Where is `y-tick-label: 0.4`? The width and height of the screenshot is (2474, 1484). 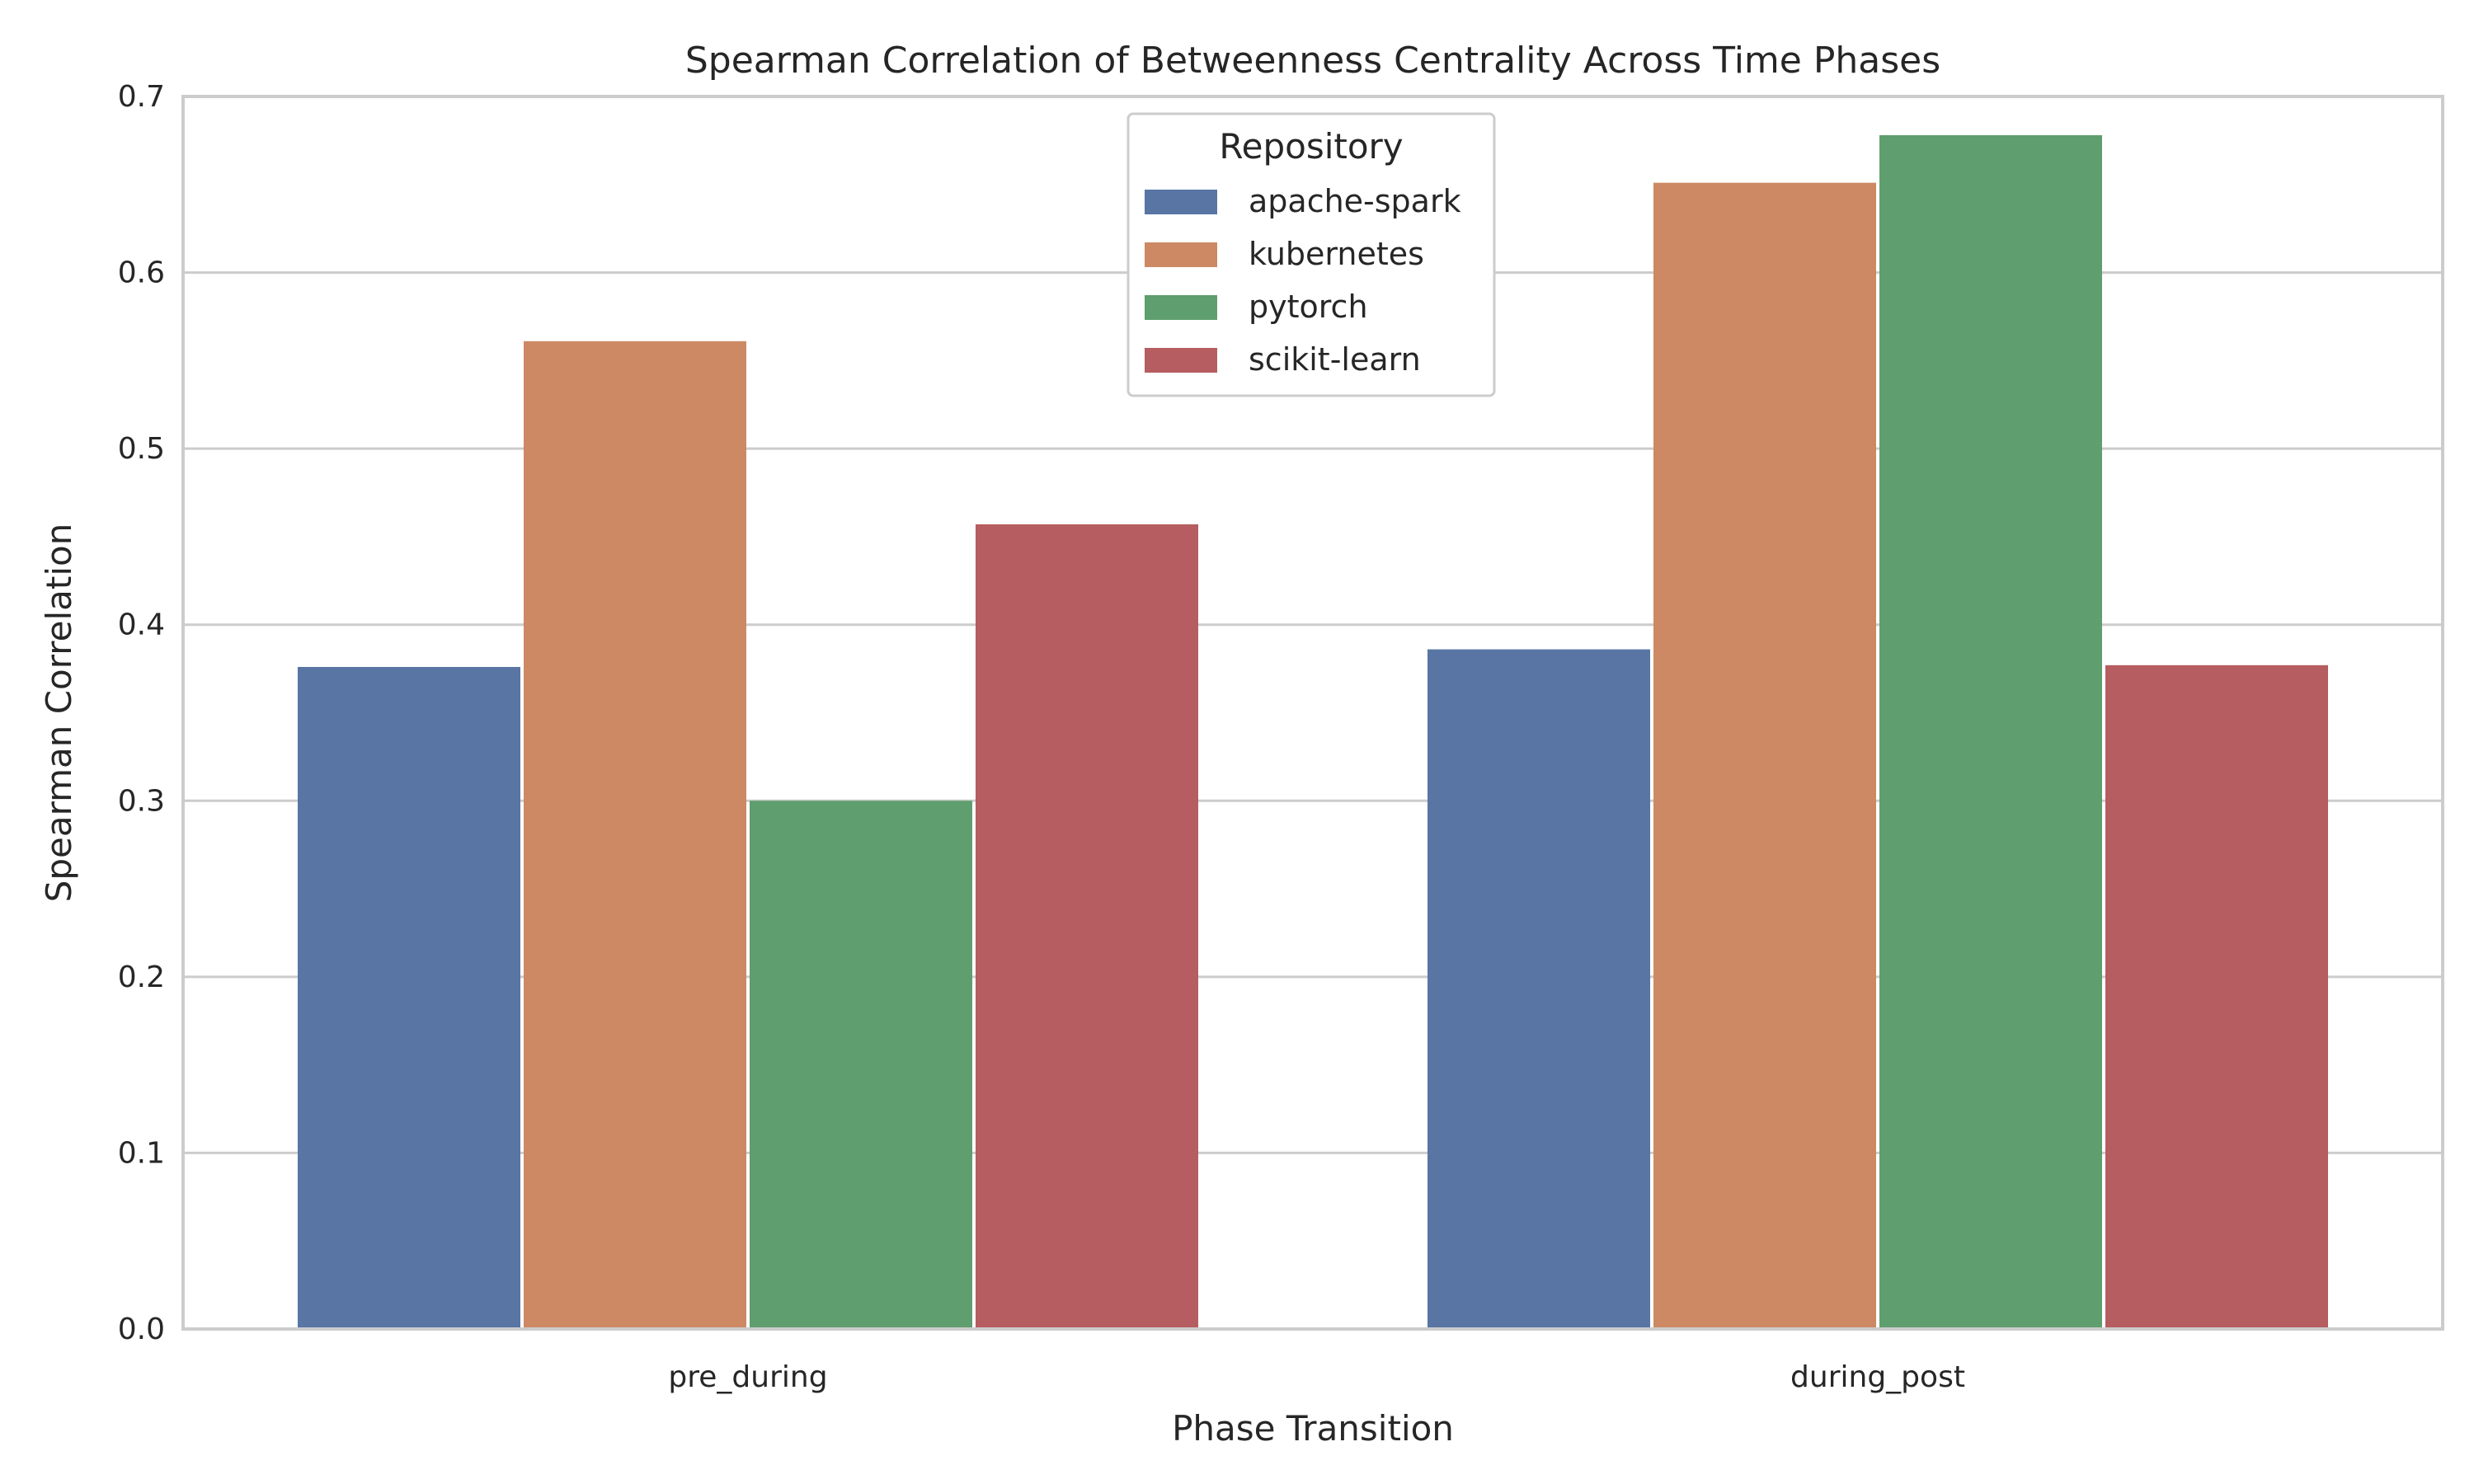 y-tick-label: 0.4 is located at coordinates (141, 625).